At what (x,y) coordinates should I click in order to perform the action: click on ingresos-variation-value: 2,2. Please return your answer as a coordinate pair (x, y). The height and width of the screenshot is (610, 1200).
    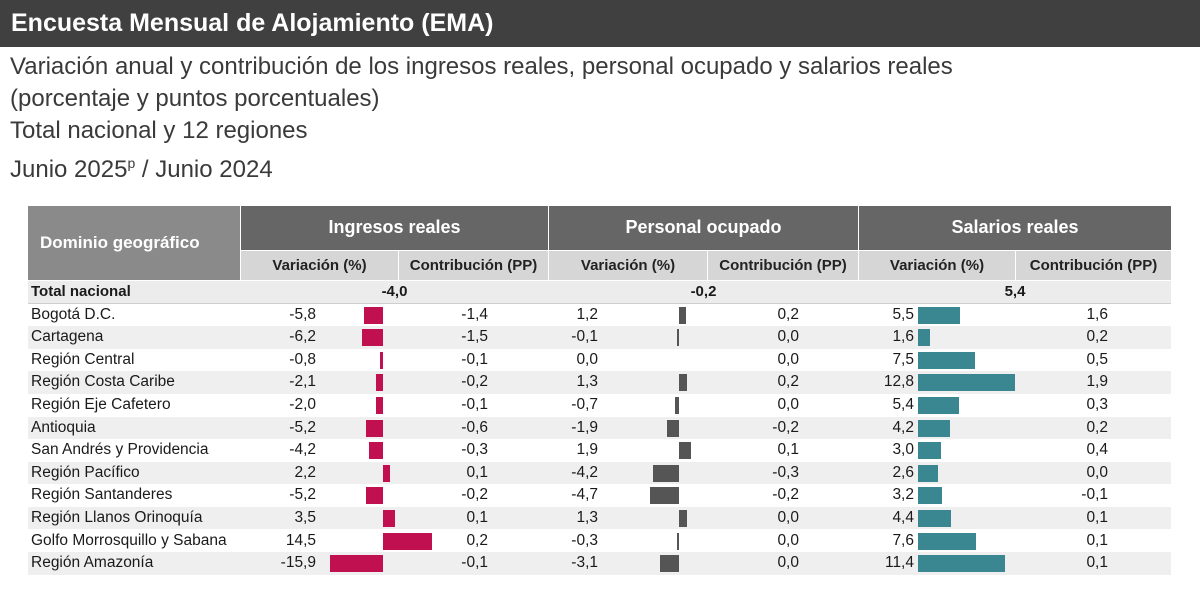
    Looking at the image, I should click on (305, 472).